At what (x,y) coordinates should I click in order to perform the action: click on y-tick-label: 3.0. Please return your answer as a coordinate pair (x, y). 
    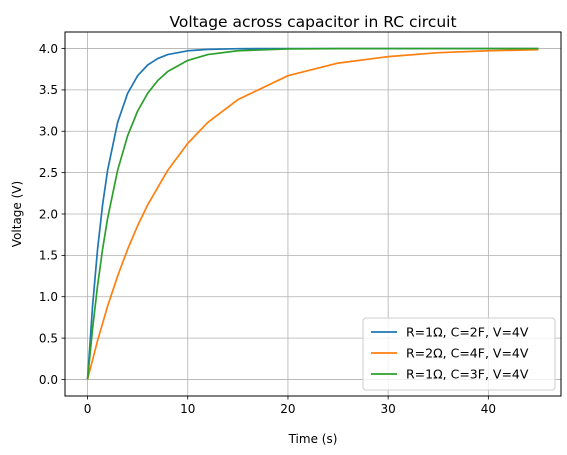
    Looking at the image, I should click on (48, 132).